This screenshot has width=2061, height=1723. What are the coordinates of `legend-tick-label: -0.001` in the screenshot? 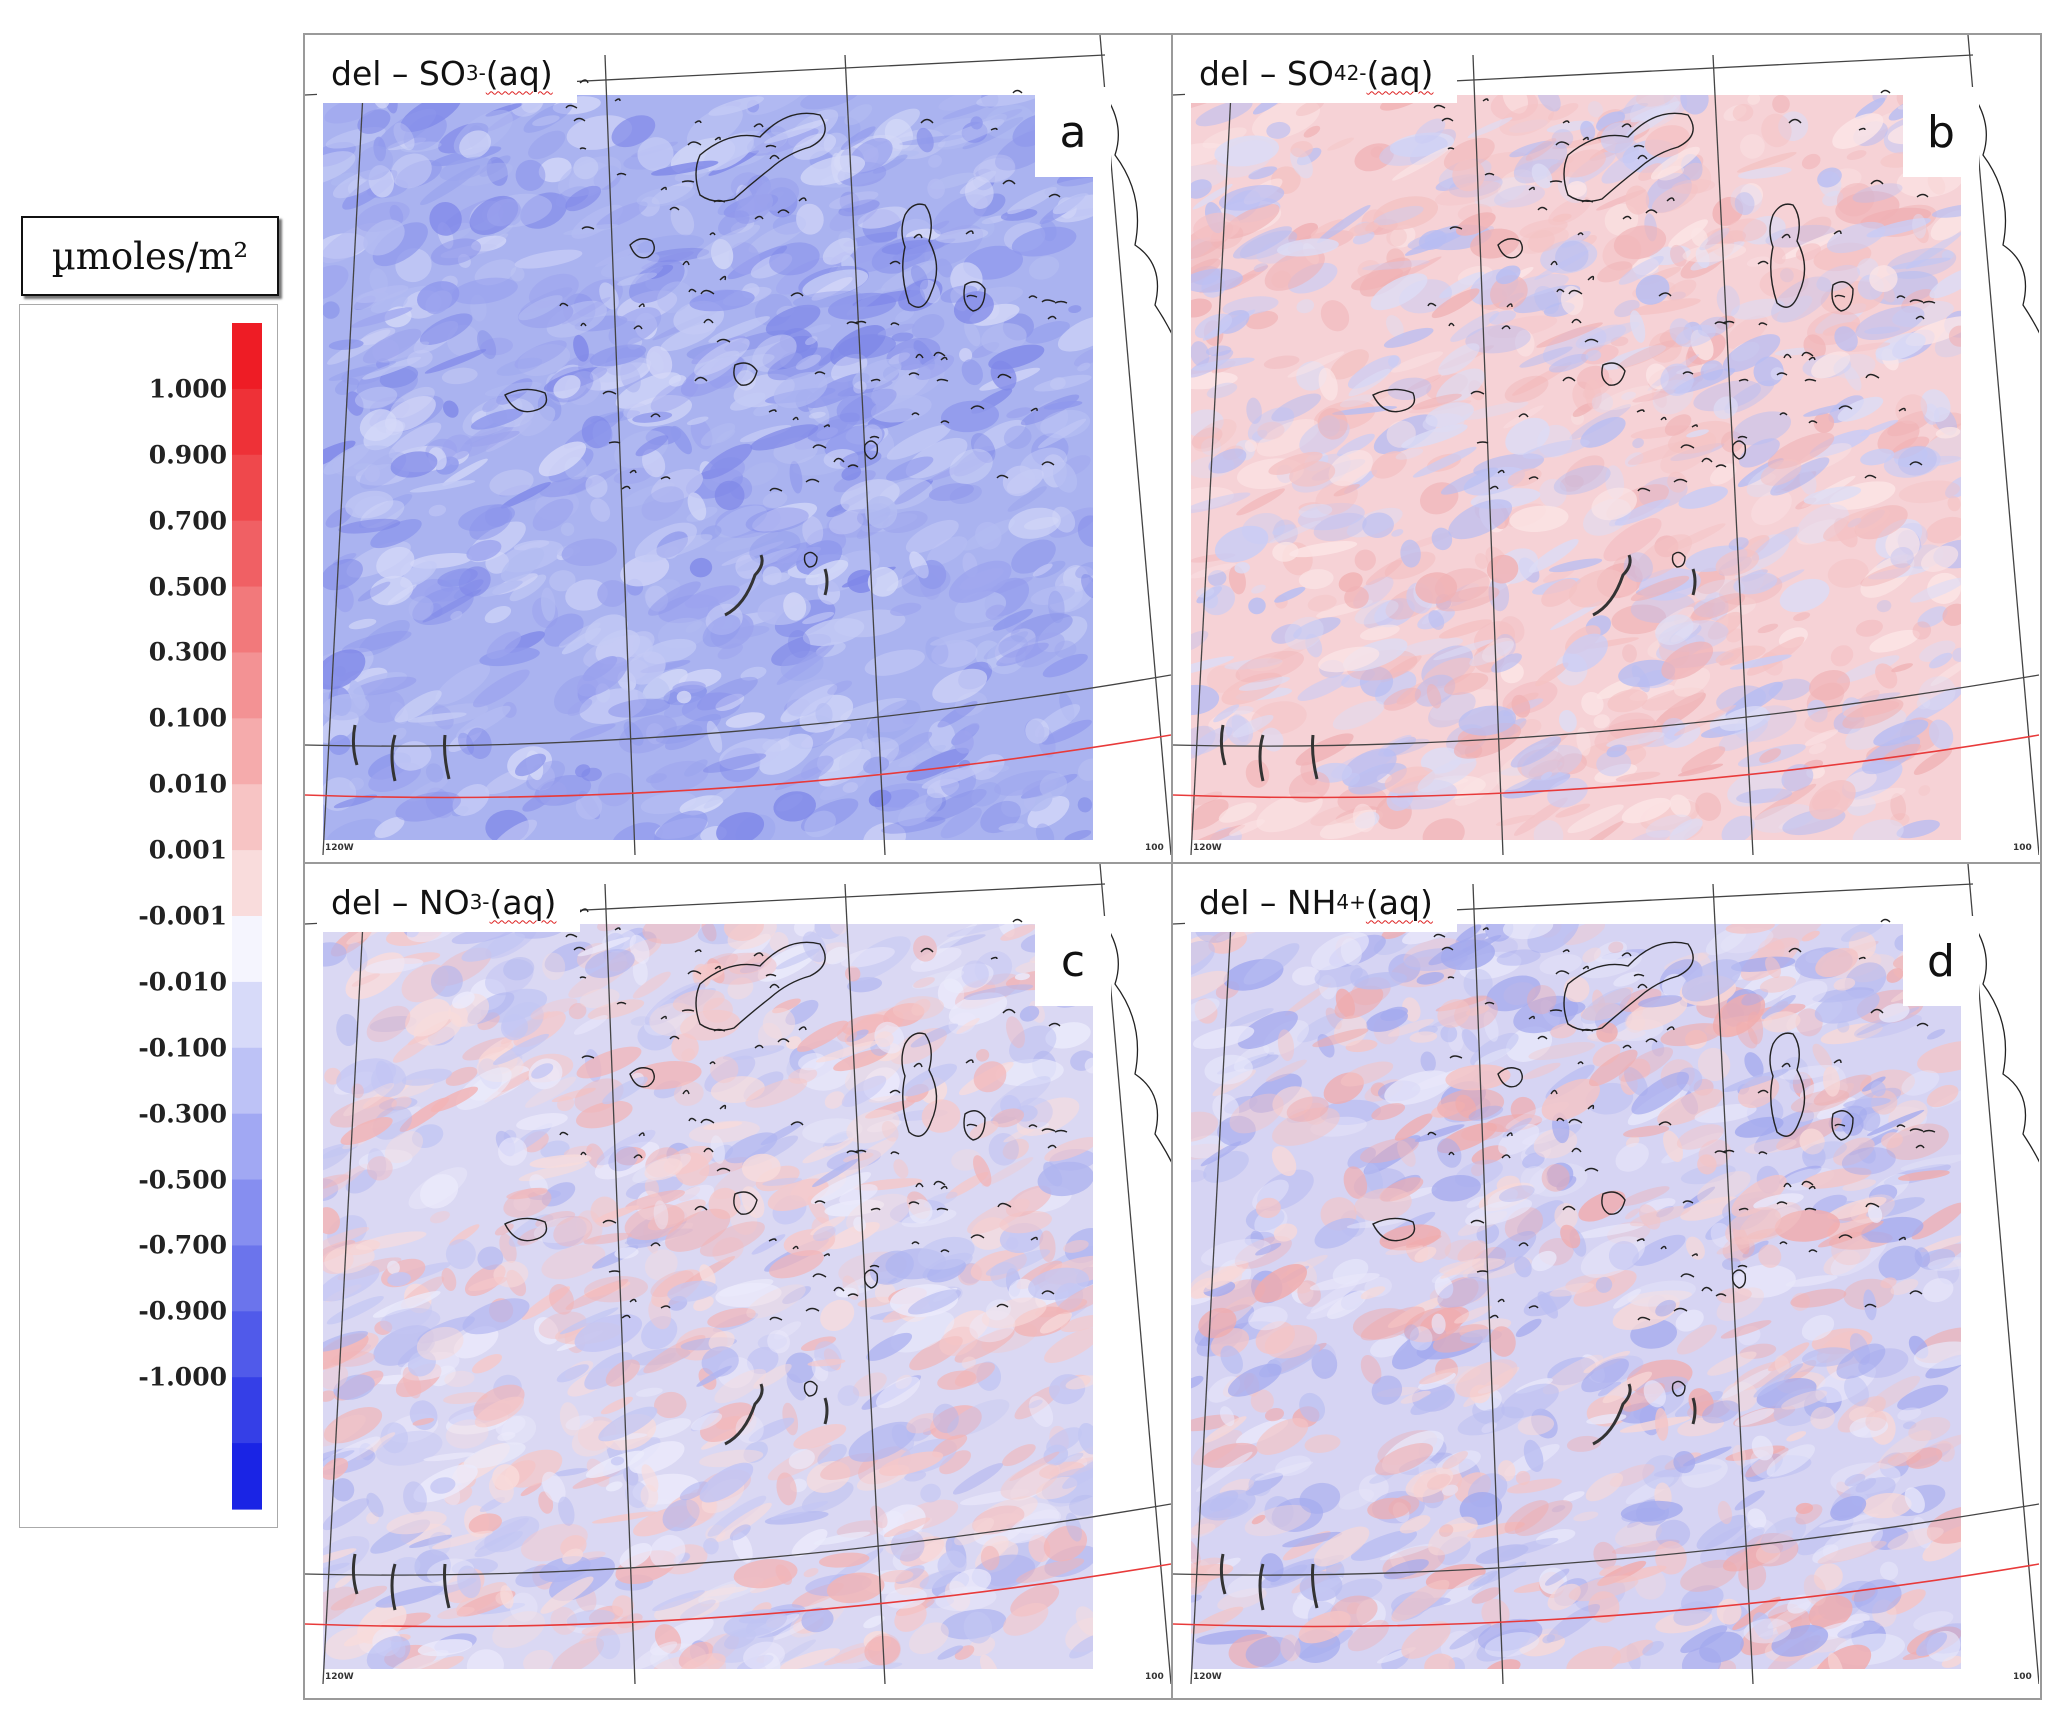 It's located at (182, 916).